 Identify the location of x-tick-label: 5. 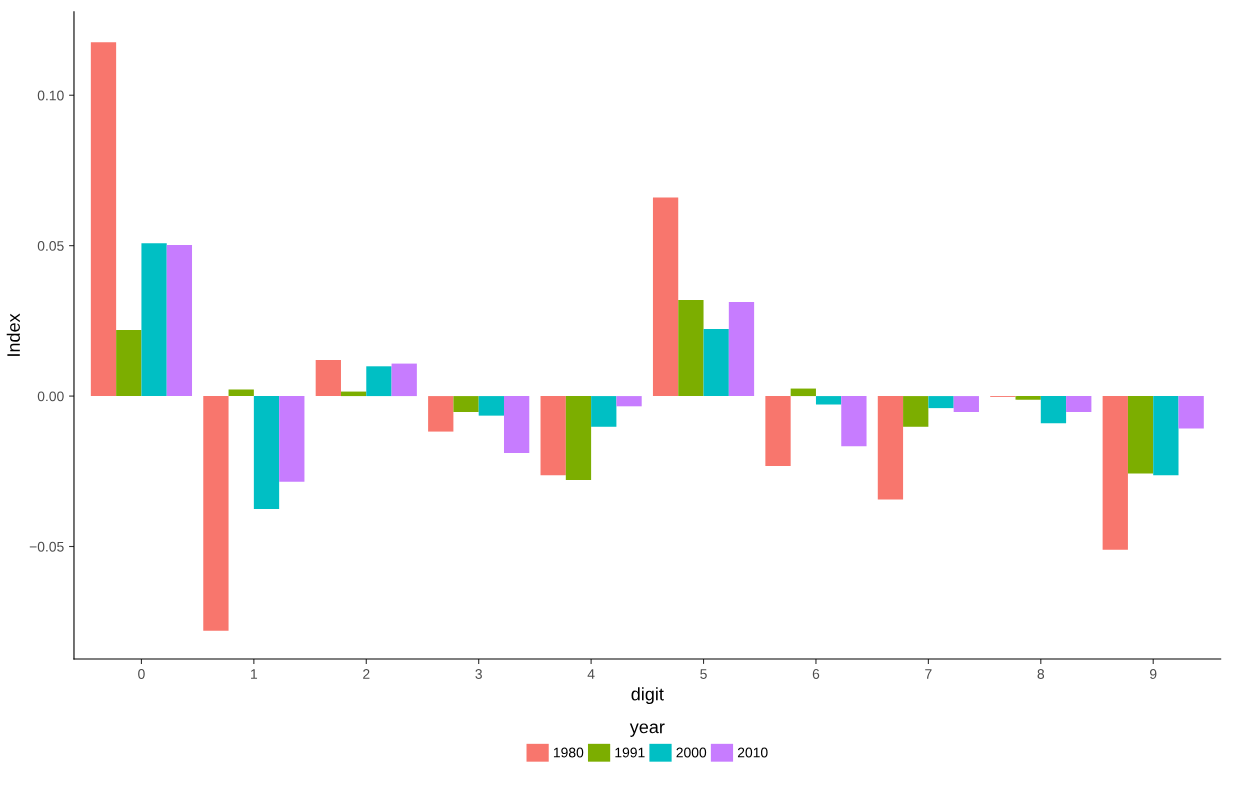
(703, 674).